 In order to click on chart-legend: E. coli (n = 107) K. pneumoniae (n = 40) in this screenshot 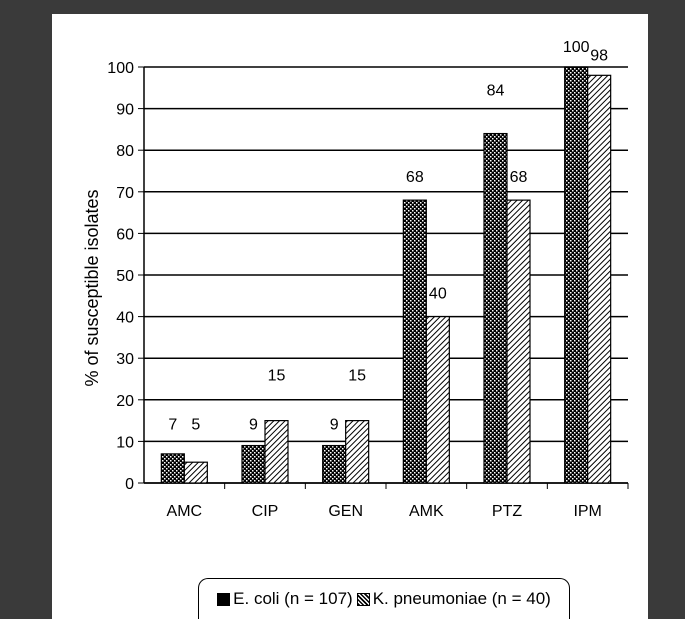, I will do `click(384, 598)`.